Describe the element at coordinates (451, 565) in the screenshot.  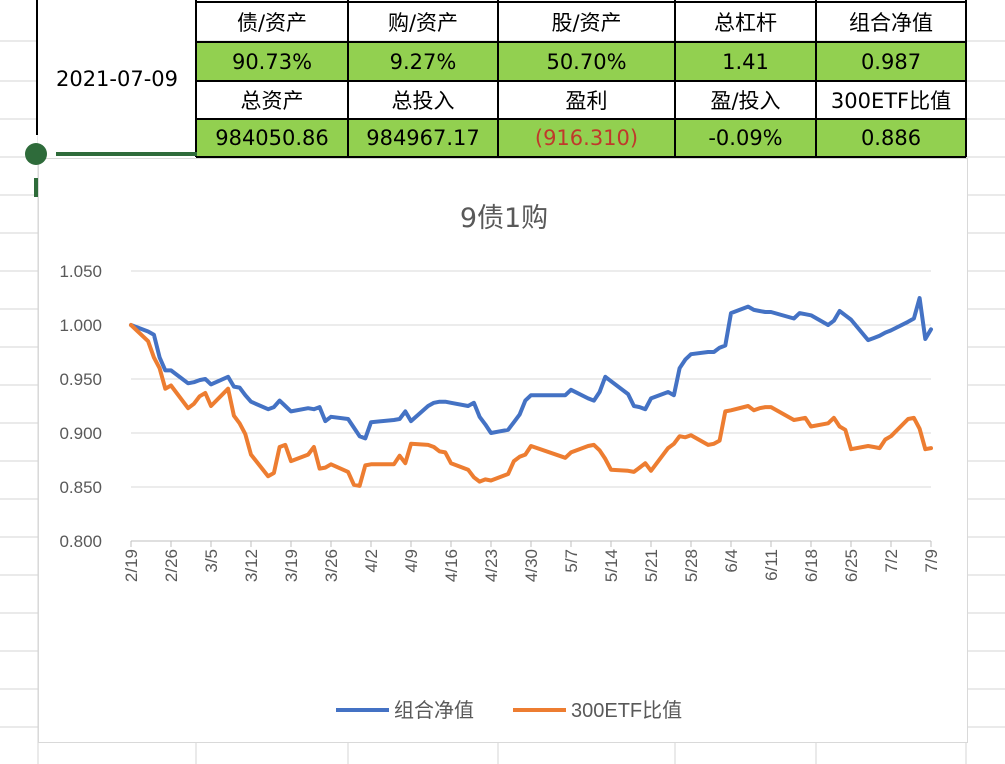
I see `x-tick-label: 4/16` at that location.